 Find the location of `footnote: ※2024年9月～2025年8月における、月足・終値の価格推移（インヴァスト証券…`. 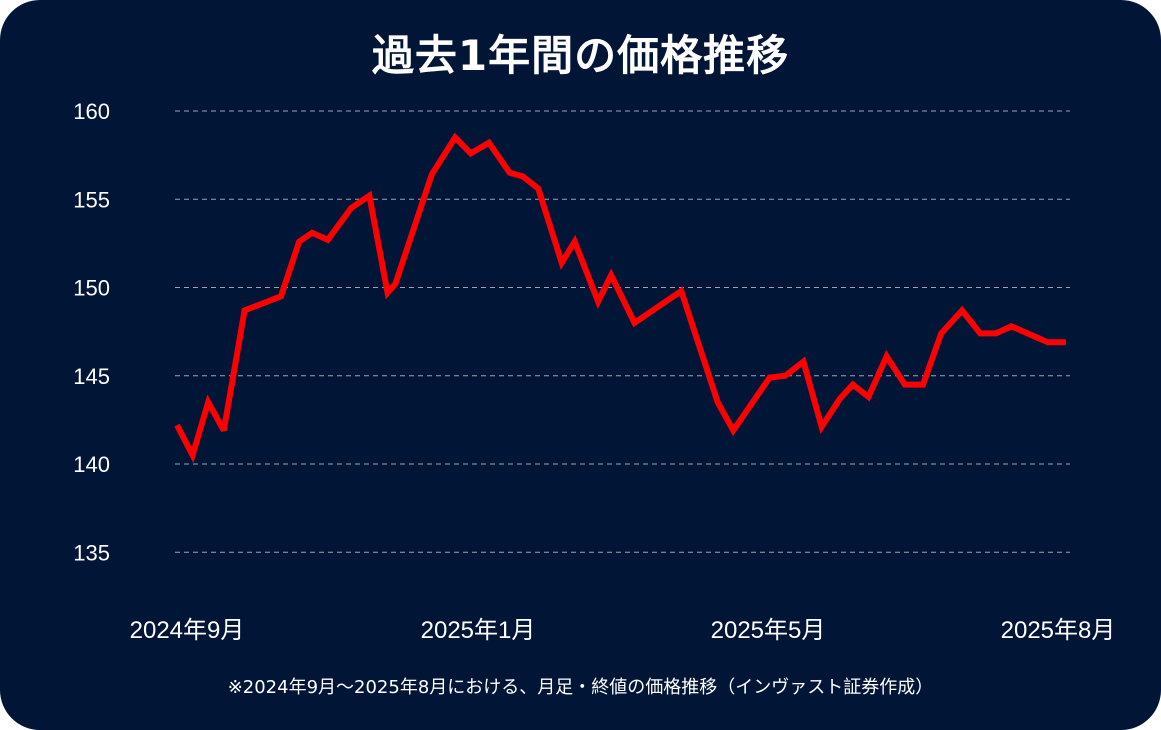

footnote: ※2024年9月～2025年8月における、月足・終値の価格推移（インヴァスト証券… is located at coordinates (580, 687).